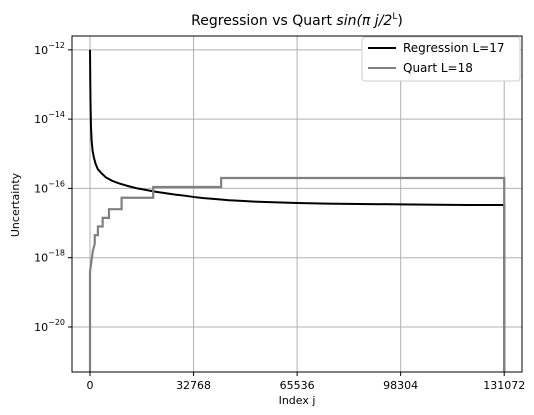 This screenshot has width=534, height=415. I want to click on legend-label-regression: Regression L=17, so click(453, 48).